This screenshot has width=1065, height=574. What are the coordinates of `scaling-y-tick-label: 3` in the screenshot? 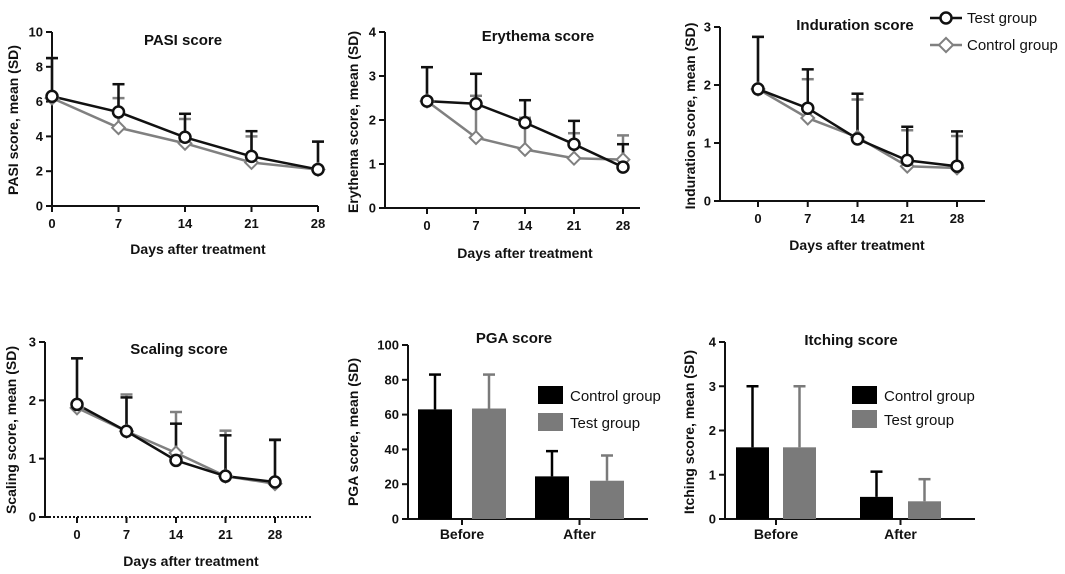 It's located at (32, 342).